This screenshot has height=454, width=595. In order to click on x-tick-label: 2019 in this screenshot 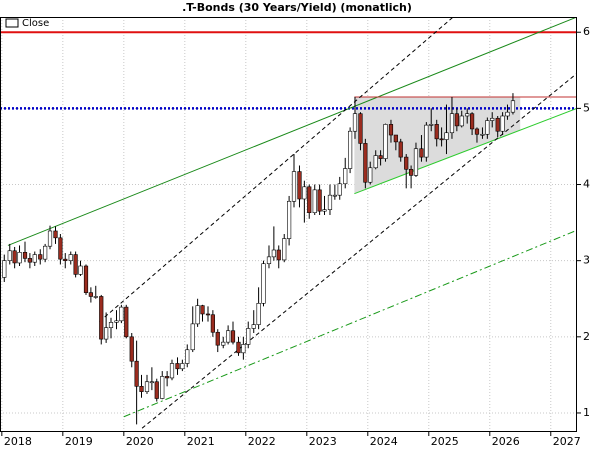, I will do `click(79, 441)`.